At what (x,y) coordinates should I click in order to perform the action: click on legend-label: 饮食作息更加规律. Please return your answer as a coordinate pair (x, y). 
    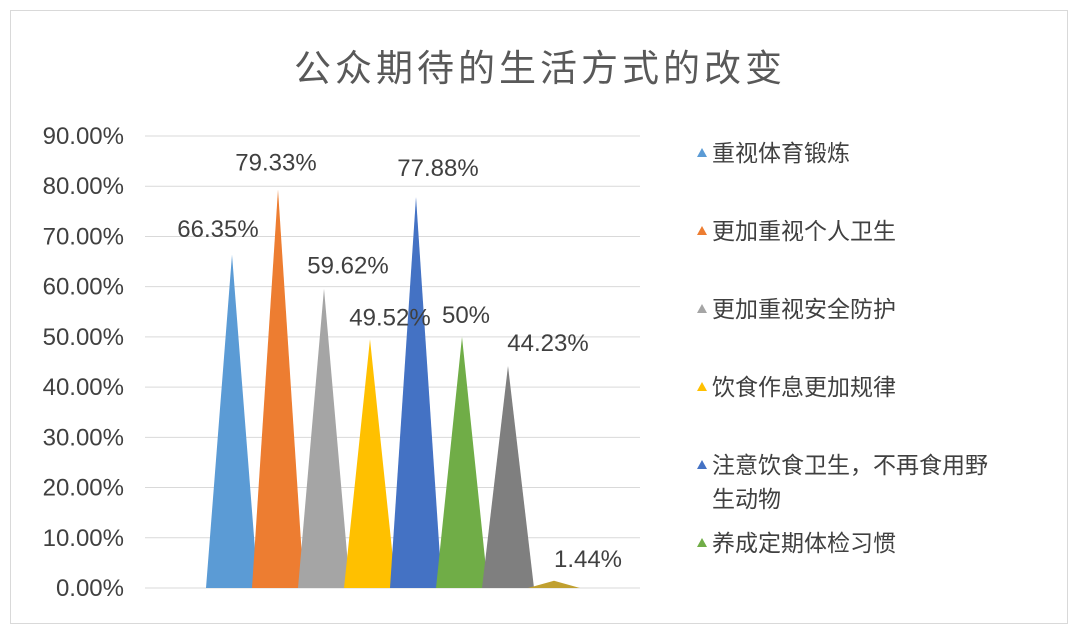
    Looking at the image, I should click on (804, 388).